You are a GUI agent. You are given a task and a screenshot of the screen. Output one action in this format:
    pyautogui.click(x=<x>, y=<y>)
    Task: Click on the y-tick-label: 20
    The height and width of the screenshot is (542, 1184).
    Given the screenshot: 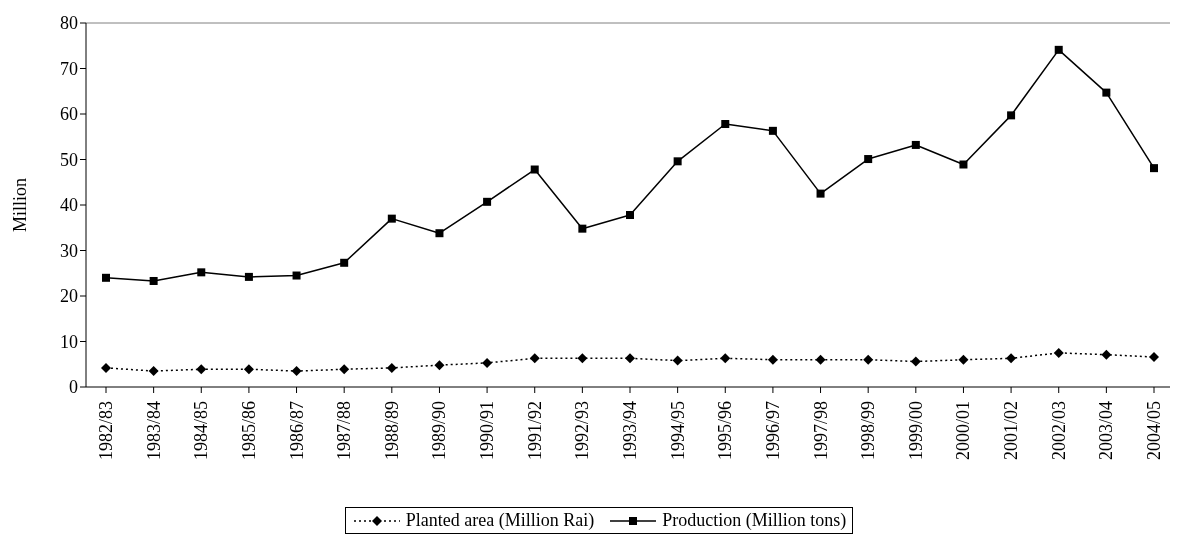 What is the action you would take?
    pyautogui.click(x=69, y=296)
    